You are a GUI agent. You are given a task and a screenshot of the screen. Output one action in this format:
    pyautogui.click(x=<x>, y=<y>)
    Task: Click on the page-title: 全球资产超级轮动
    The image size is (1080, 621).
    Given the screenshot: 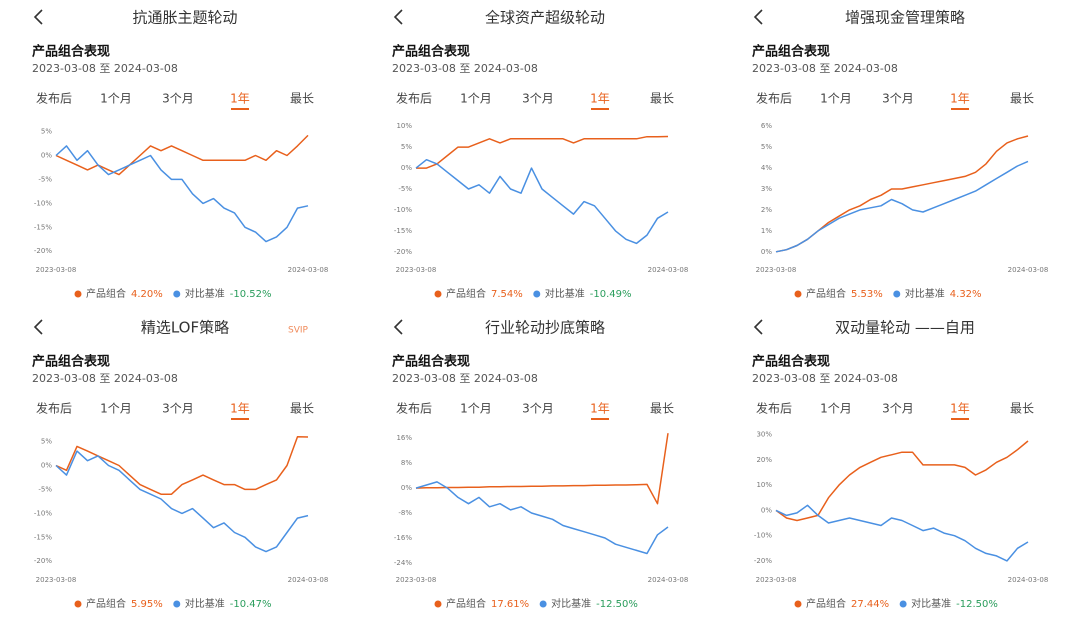 What is the action you would take?
    pyautogui.click(x=545, y=18)
    